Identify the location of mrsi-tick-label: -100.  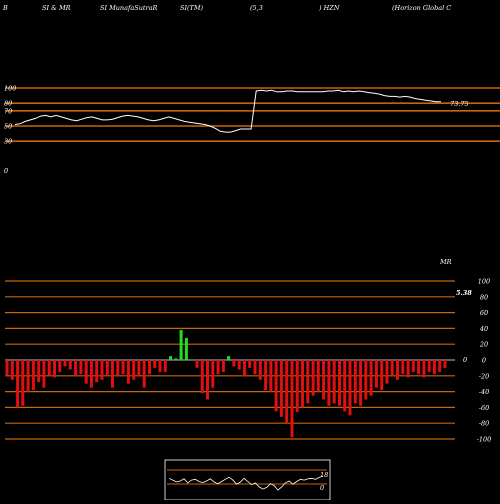
(484, 440).